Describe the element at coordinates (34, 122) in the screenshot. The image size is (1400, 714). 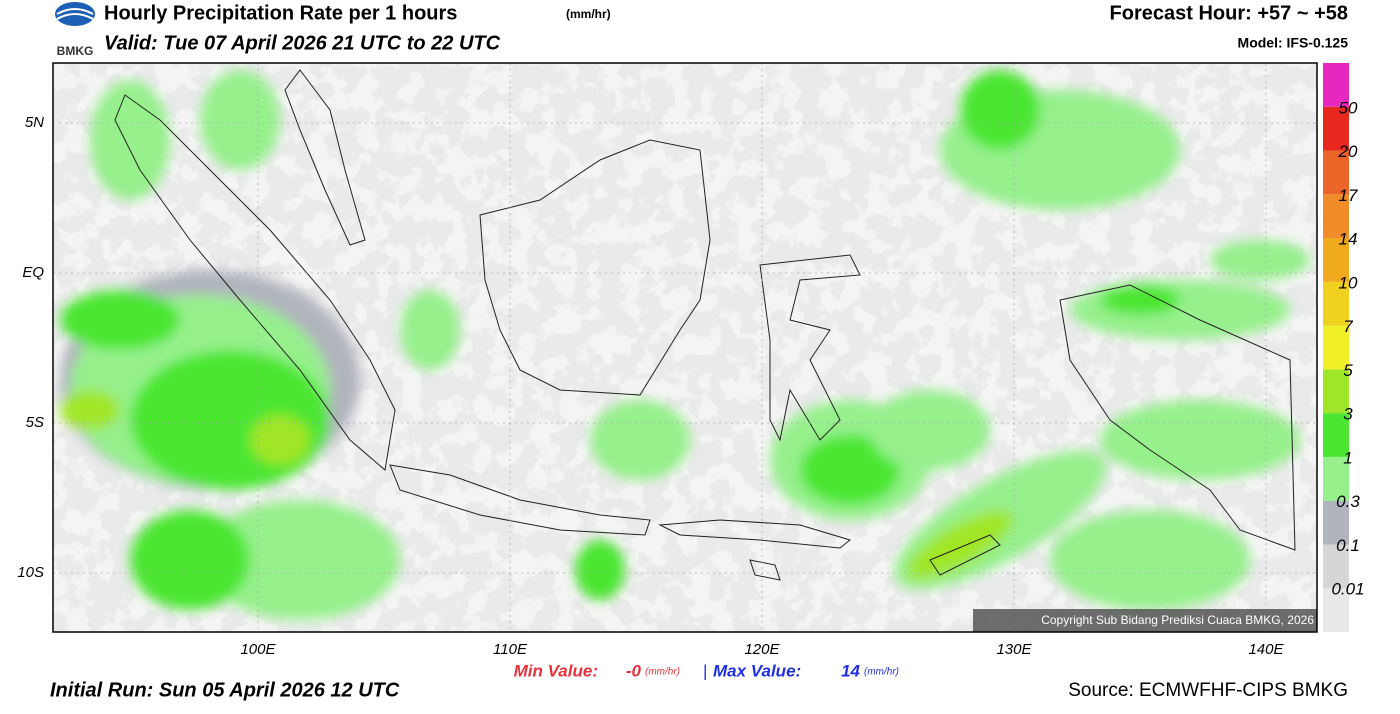
I see `lat-label: 5N` at that location.